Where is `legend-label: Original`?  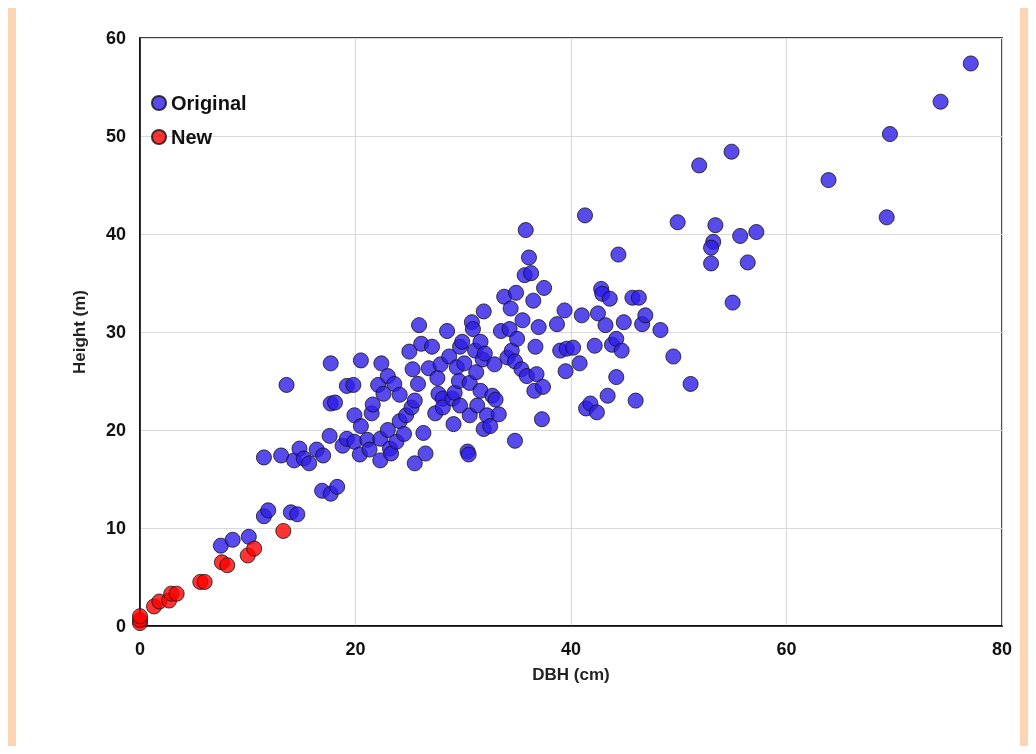 legend-label: Original is located at coordinates (209, 103).